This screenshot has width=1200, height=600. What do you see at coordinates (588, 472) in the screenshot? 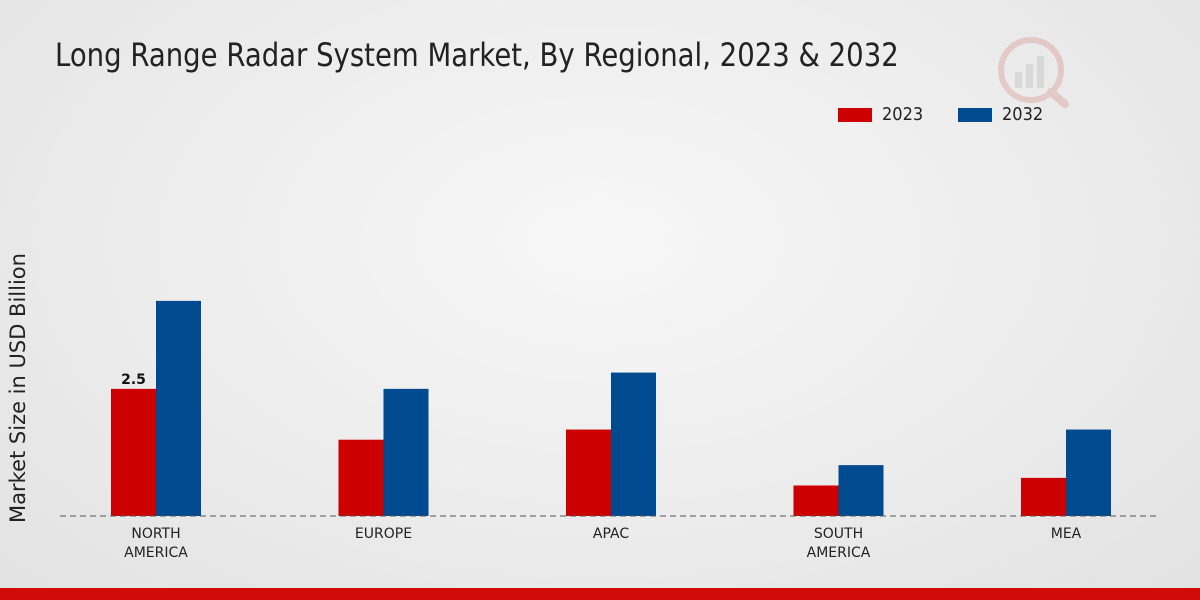
I see `bar-2023-apac` at bounding box center [588, 472].